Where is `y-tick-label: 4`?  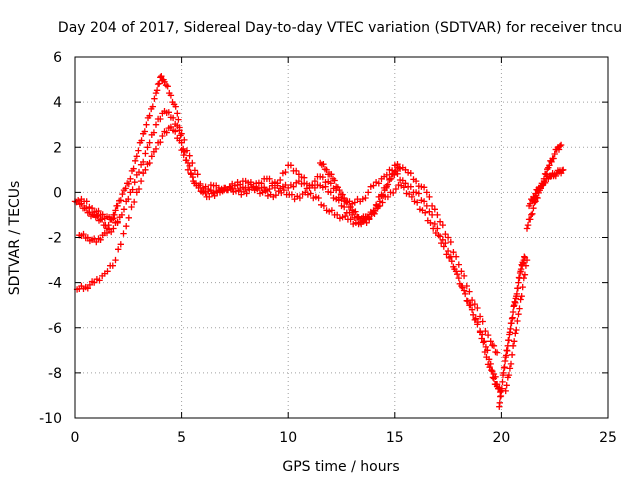 y-tick-label: 4 is located at coordinates (57, 103).